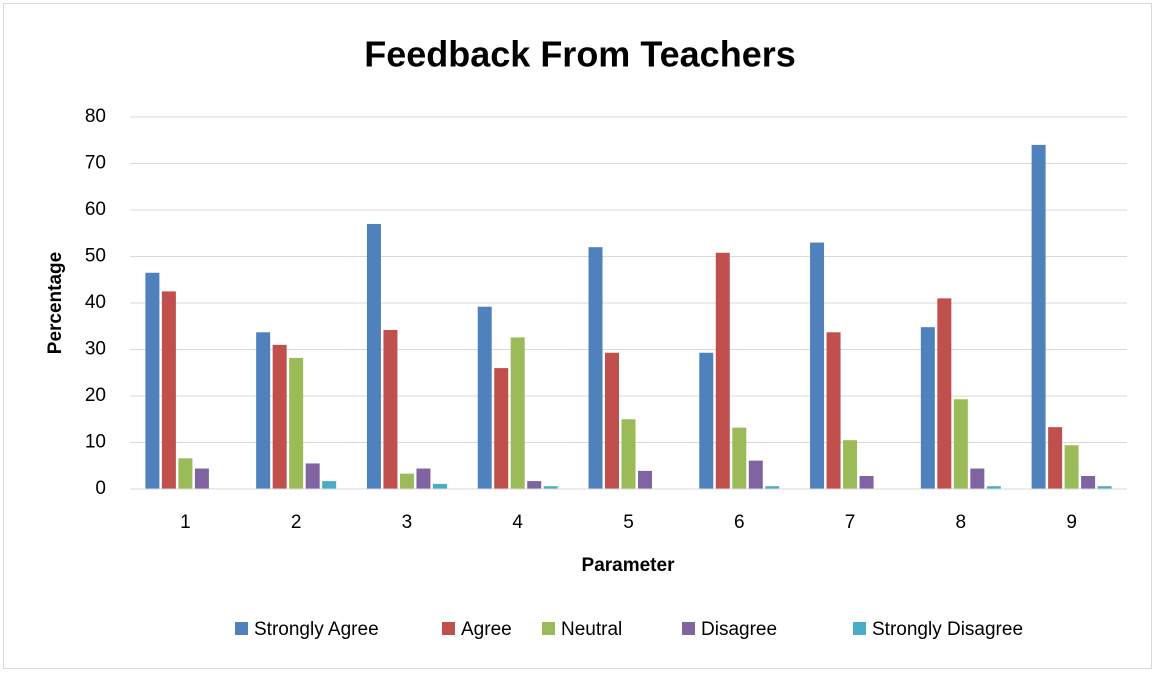  What do you see at coordinates (1071, 522) in the screenshot?
I see `x-tick-label: 9` at bounding box center [1071, 522].